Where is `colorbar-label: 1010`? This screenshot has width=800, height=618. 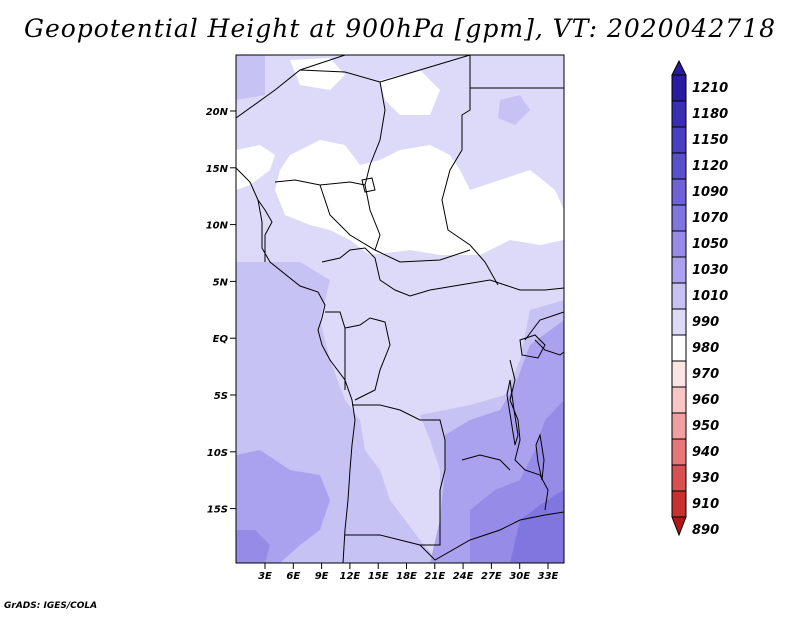
colorbar-label: 1010 is located at coordinates (710, 296).